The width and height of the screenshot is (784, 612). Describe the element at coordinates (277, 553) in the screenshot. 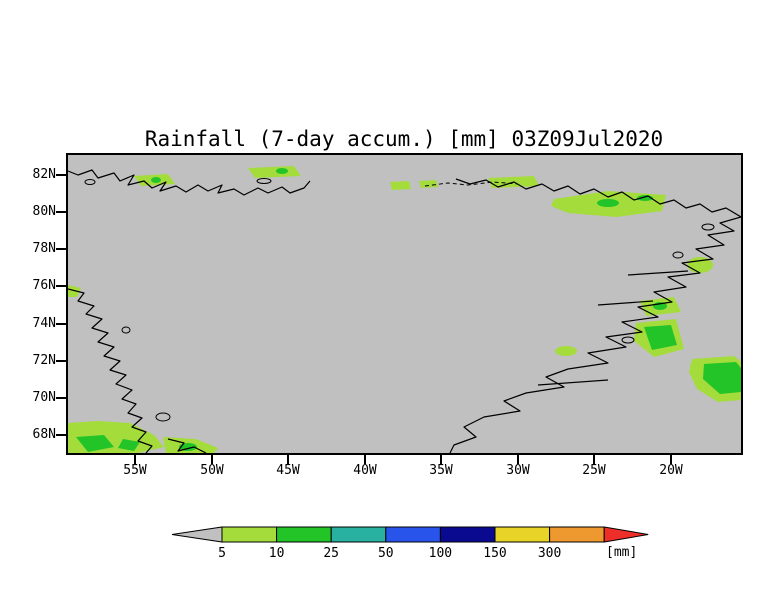

I see `colorbar-threshold-label: 10` at that location.